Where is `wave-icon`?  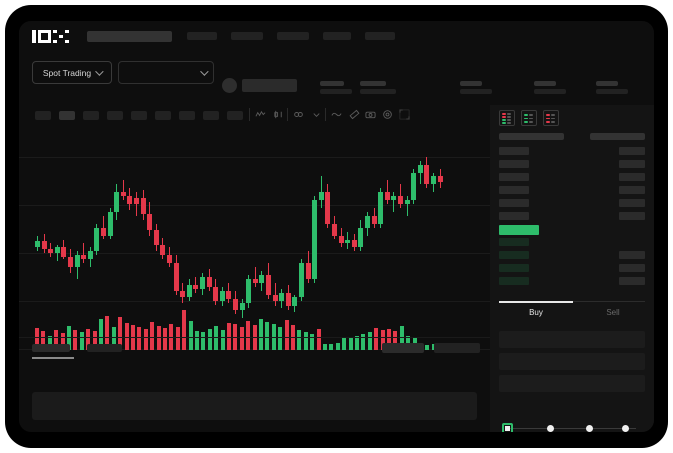
wave-icon is located at coordinates (336, 114).